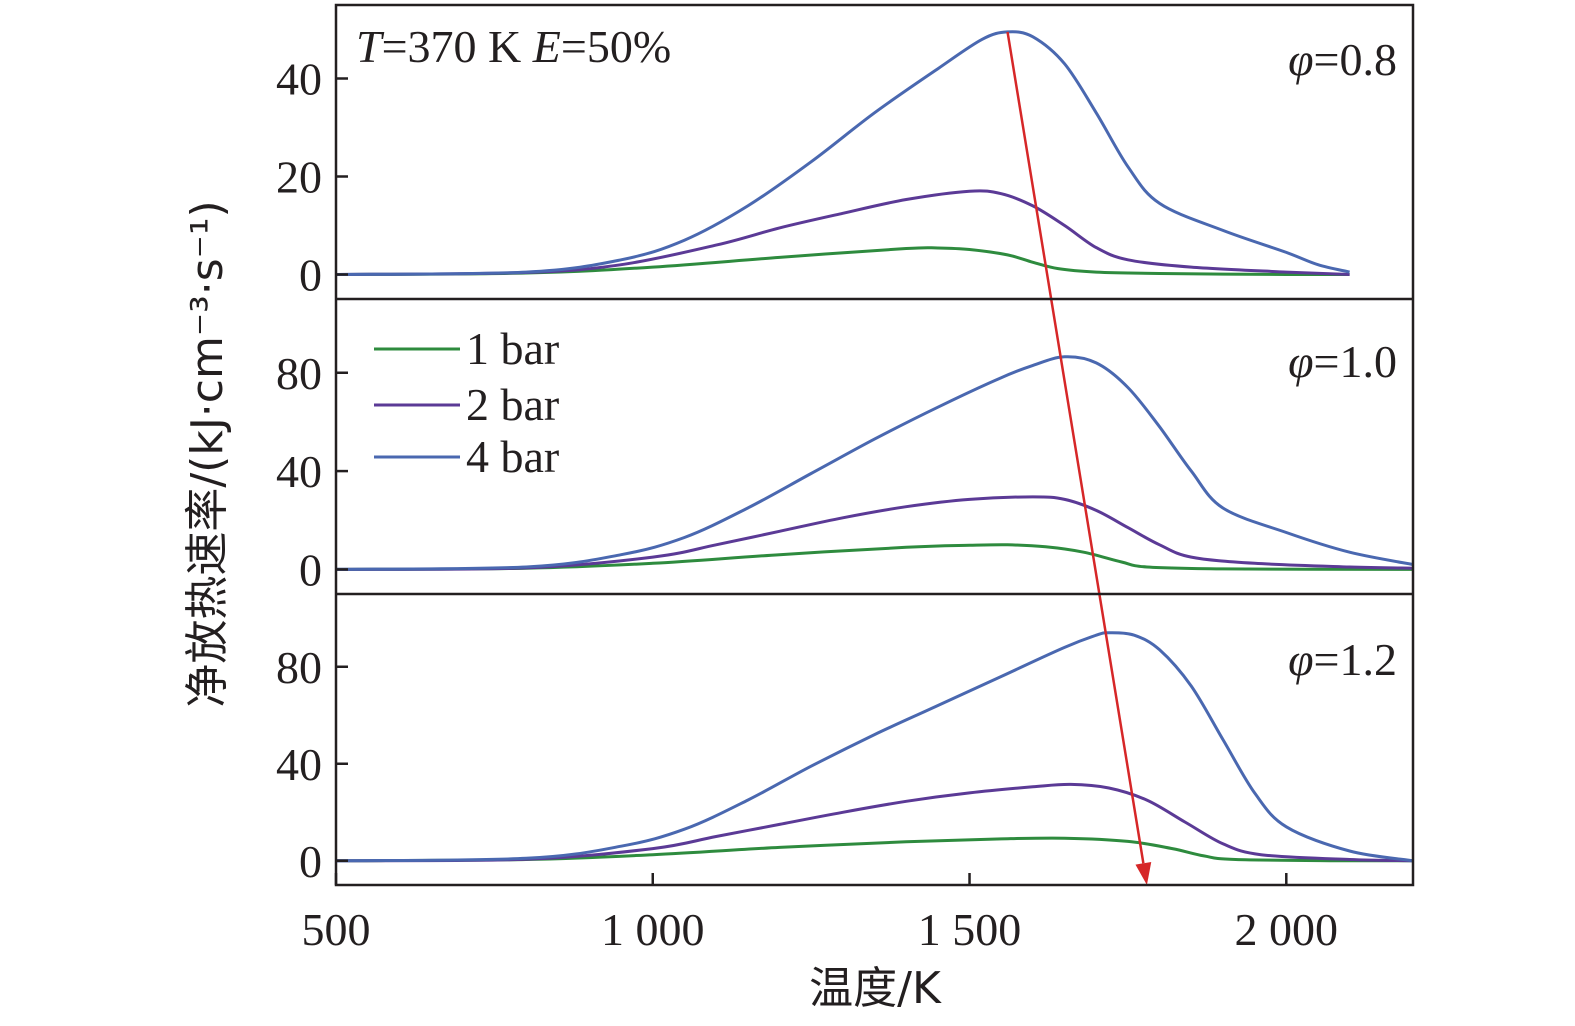  I want to click on y-tick-label: 20, so click(299, 177).